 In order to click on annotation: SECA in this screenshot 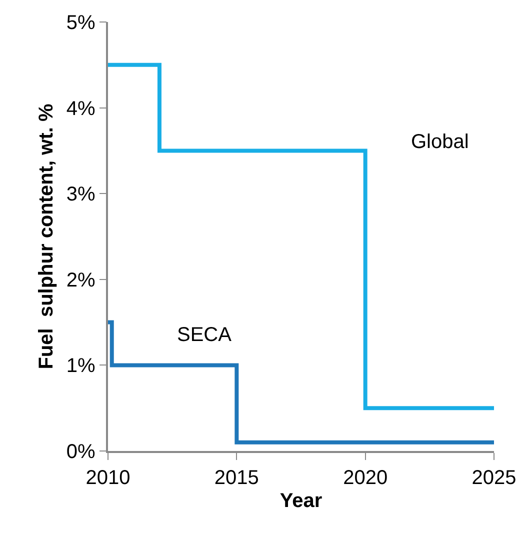, I will do `click(204, 335)`.